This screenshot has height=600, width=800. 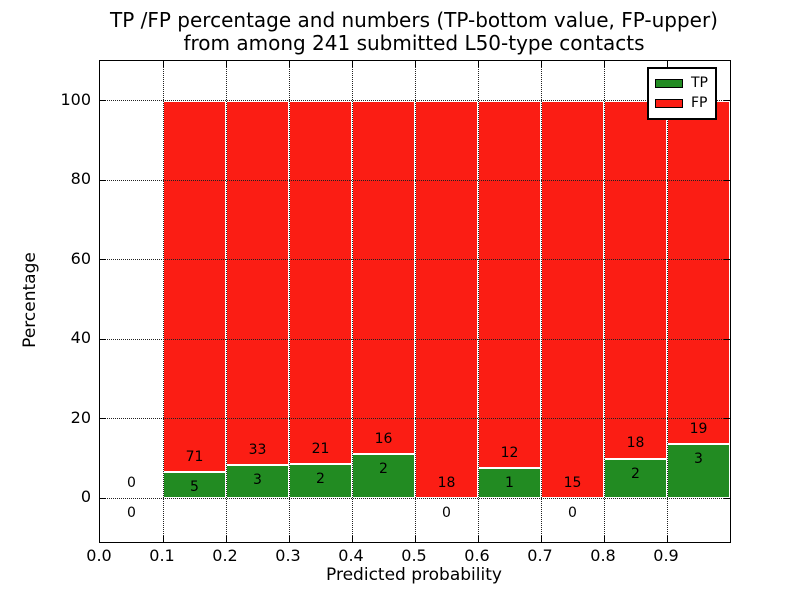 What do you see at coordinates (414, 555) in the screenshot?
I see `x-tick-label: 0.5` at bounding box center [414, 555].